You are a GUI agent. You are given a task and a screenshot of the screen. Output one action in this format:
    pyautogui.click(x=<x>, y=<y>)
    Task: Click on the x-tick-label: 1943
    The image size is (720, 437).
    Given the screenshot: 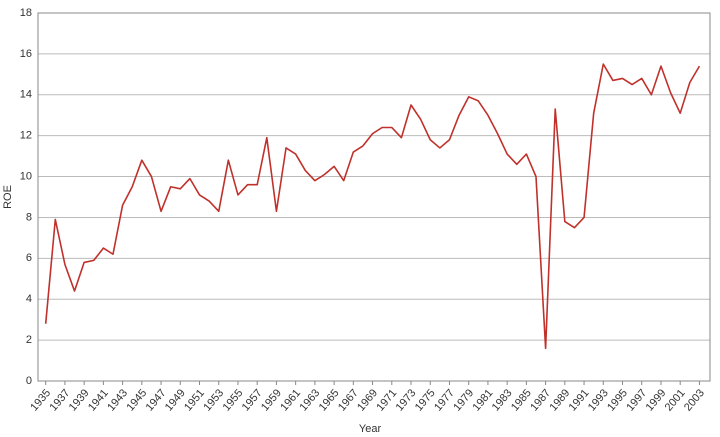 What is the action you would take?
    pyautogui.click(x=117, y=400)
    